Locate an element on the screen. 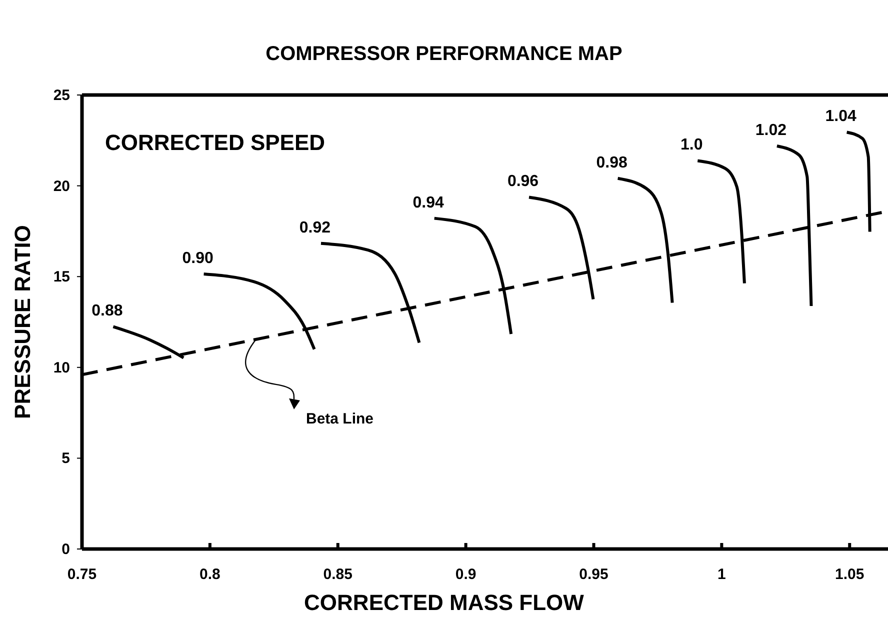 This screenshot has height=626, width=888. series-label: 0.92 is located at coordinates (315, 227).